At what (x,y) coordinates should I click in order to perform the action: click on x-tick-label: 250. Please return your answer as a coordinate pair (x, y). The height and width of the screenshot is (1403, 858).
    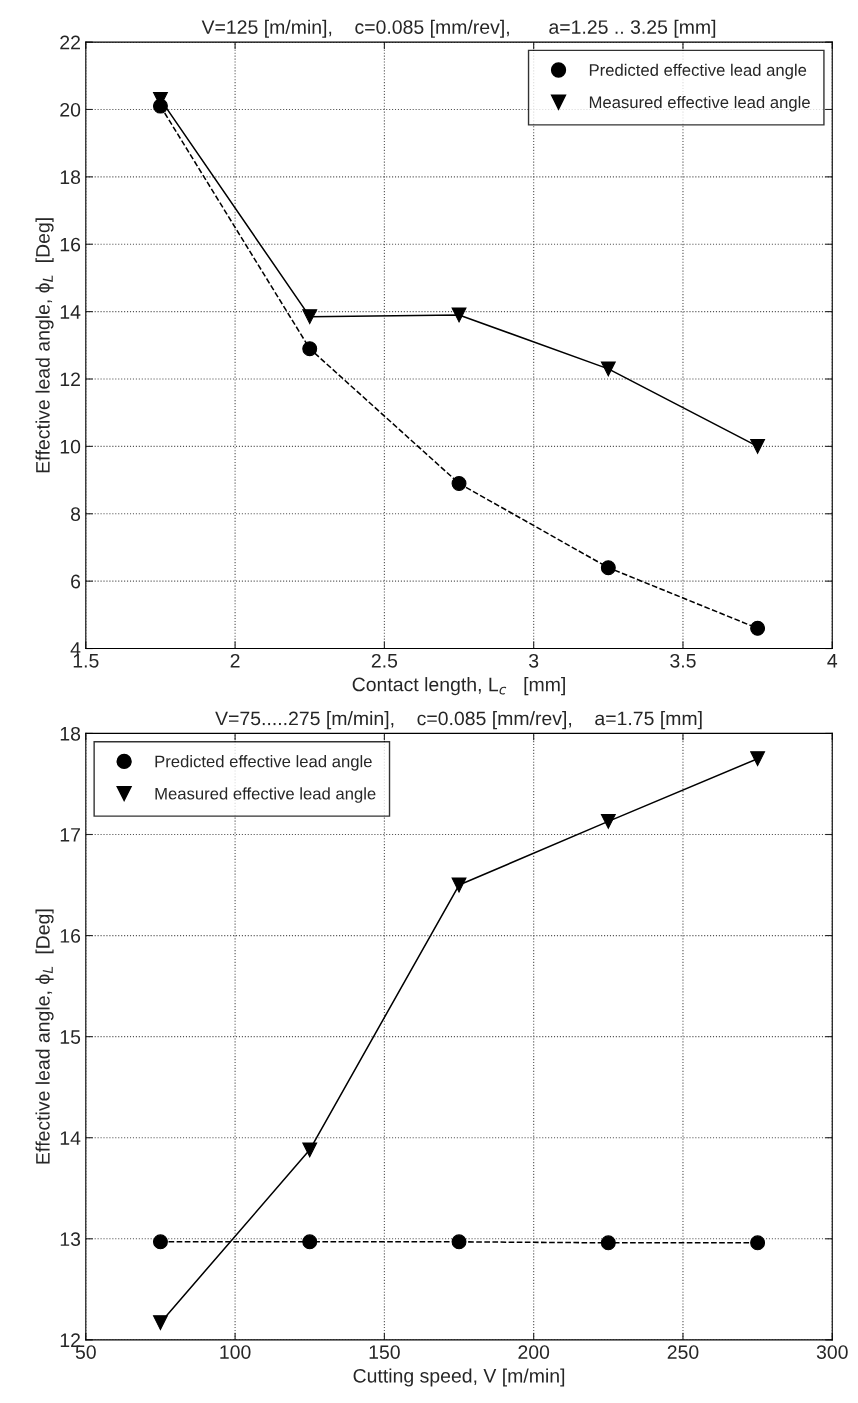
    Looking at the image, I should click on (683, 1352).